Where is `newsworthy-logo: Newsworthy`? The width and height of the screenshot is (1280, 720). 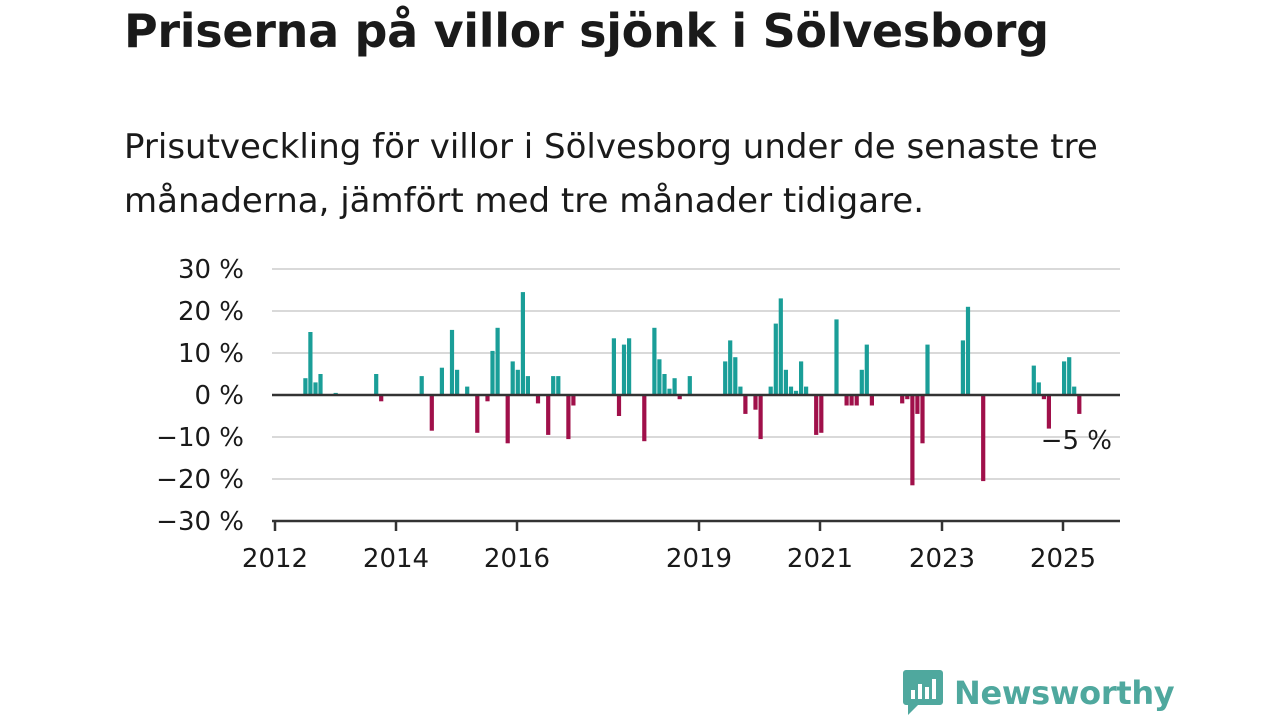 newsworthy-logo: Newsworthy is located at coordinates (1038, 693).